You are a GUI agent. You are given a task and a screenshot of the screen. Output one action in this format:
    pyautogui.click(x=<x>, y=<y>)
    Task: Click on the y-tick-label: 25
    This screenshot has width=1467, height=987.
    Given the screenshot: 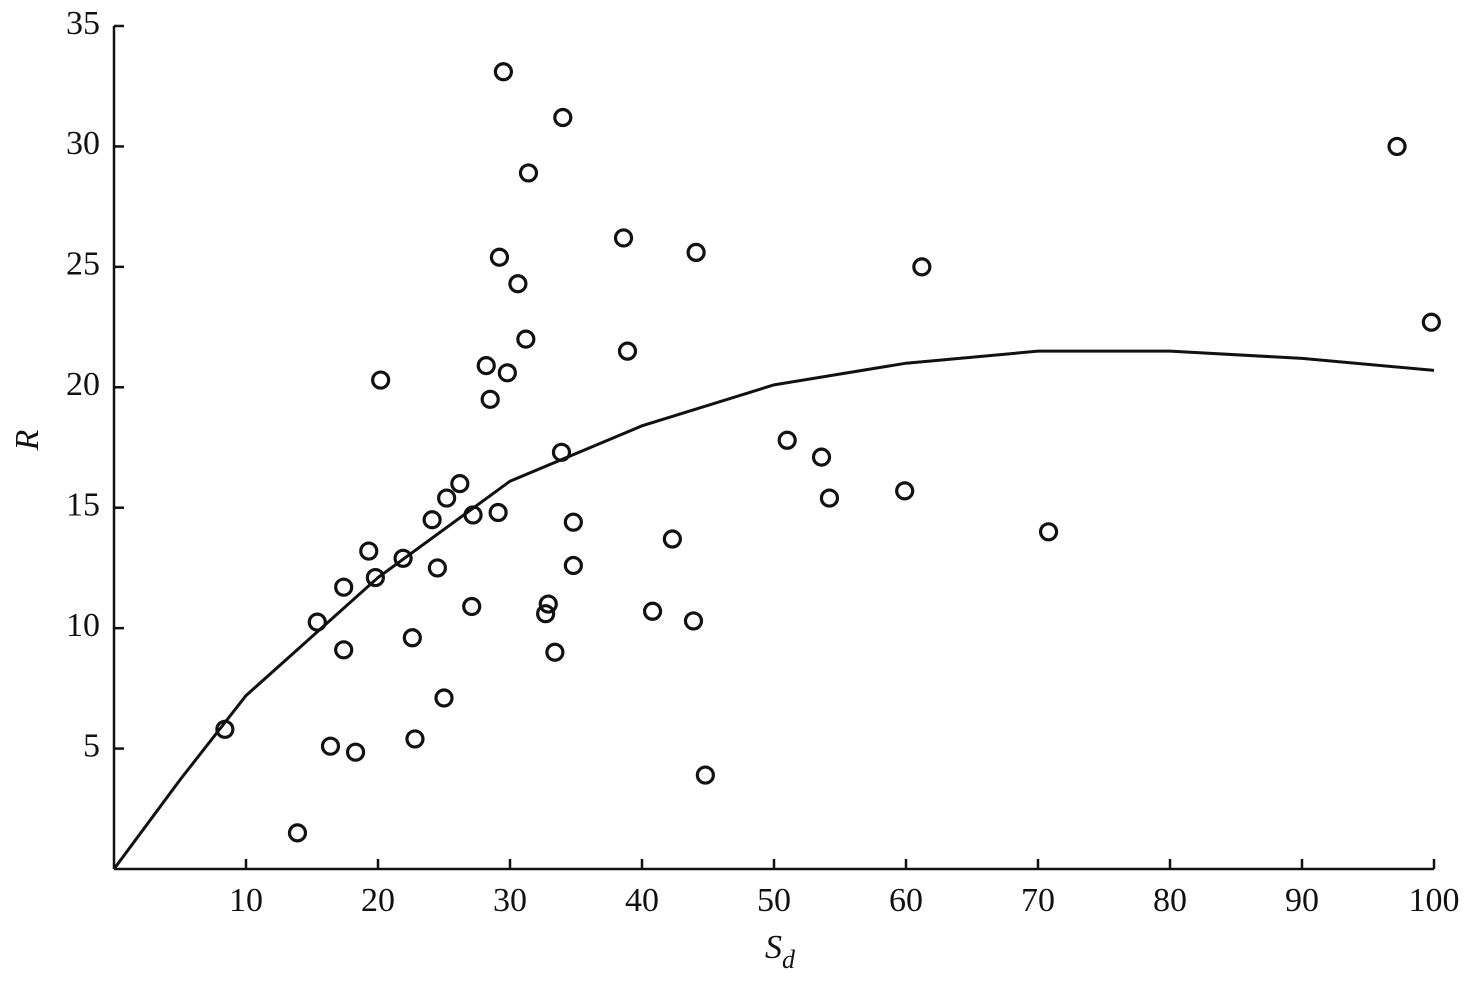 What is the action you would take?
    pyautogui.click(x=83, y=264)
    